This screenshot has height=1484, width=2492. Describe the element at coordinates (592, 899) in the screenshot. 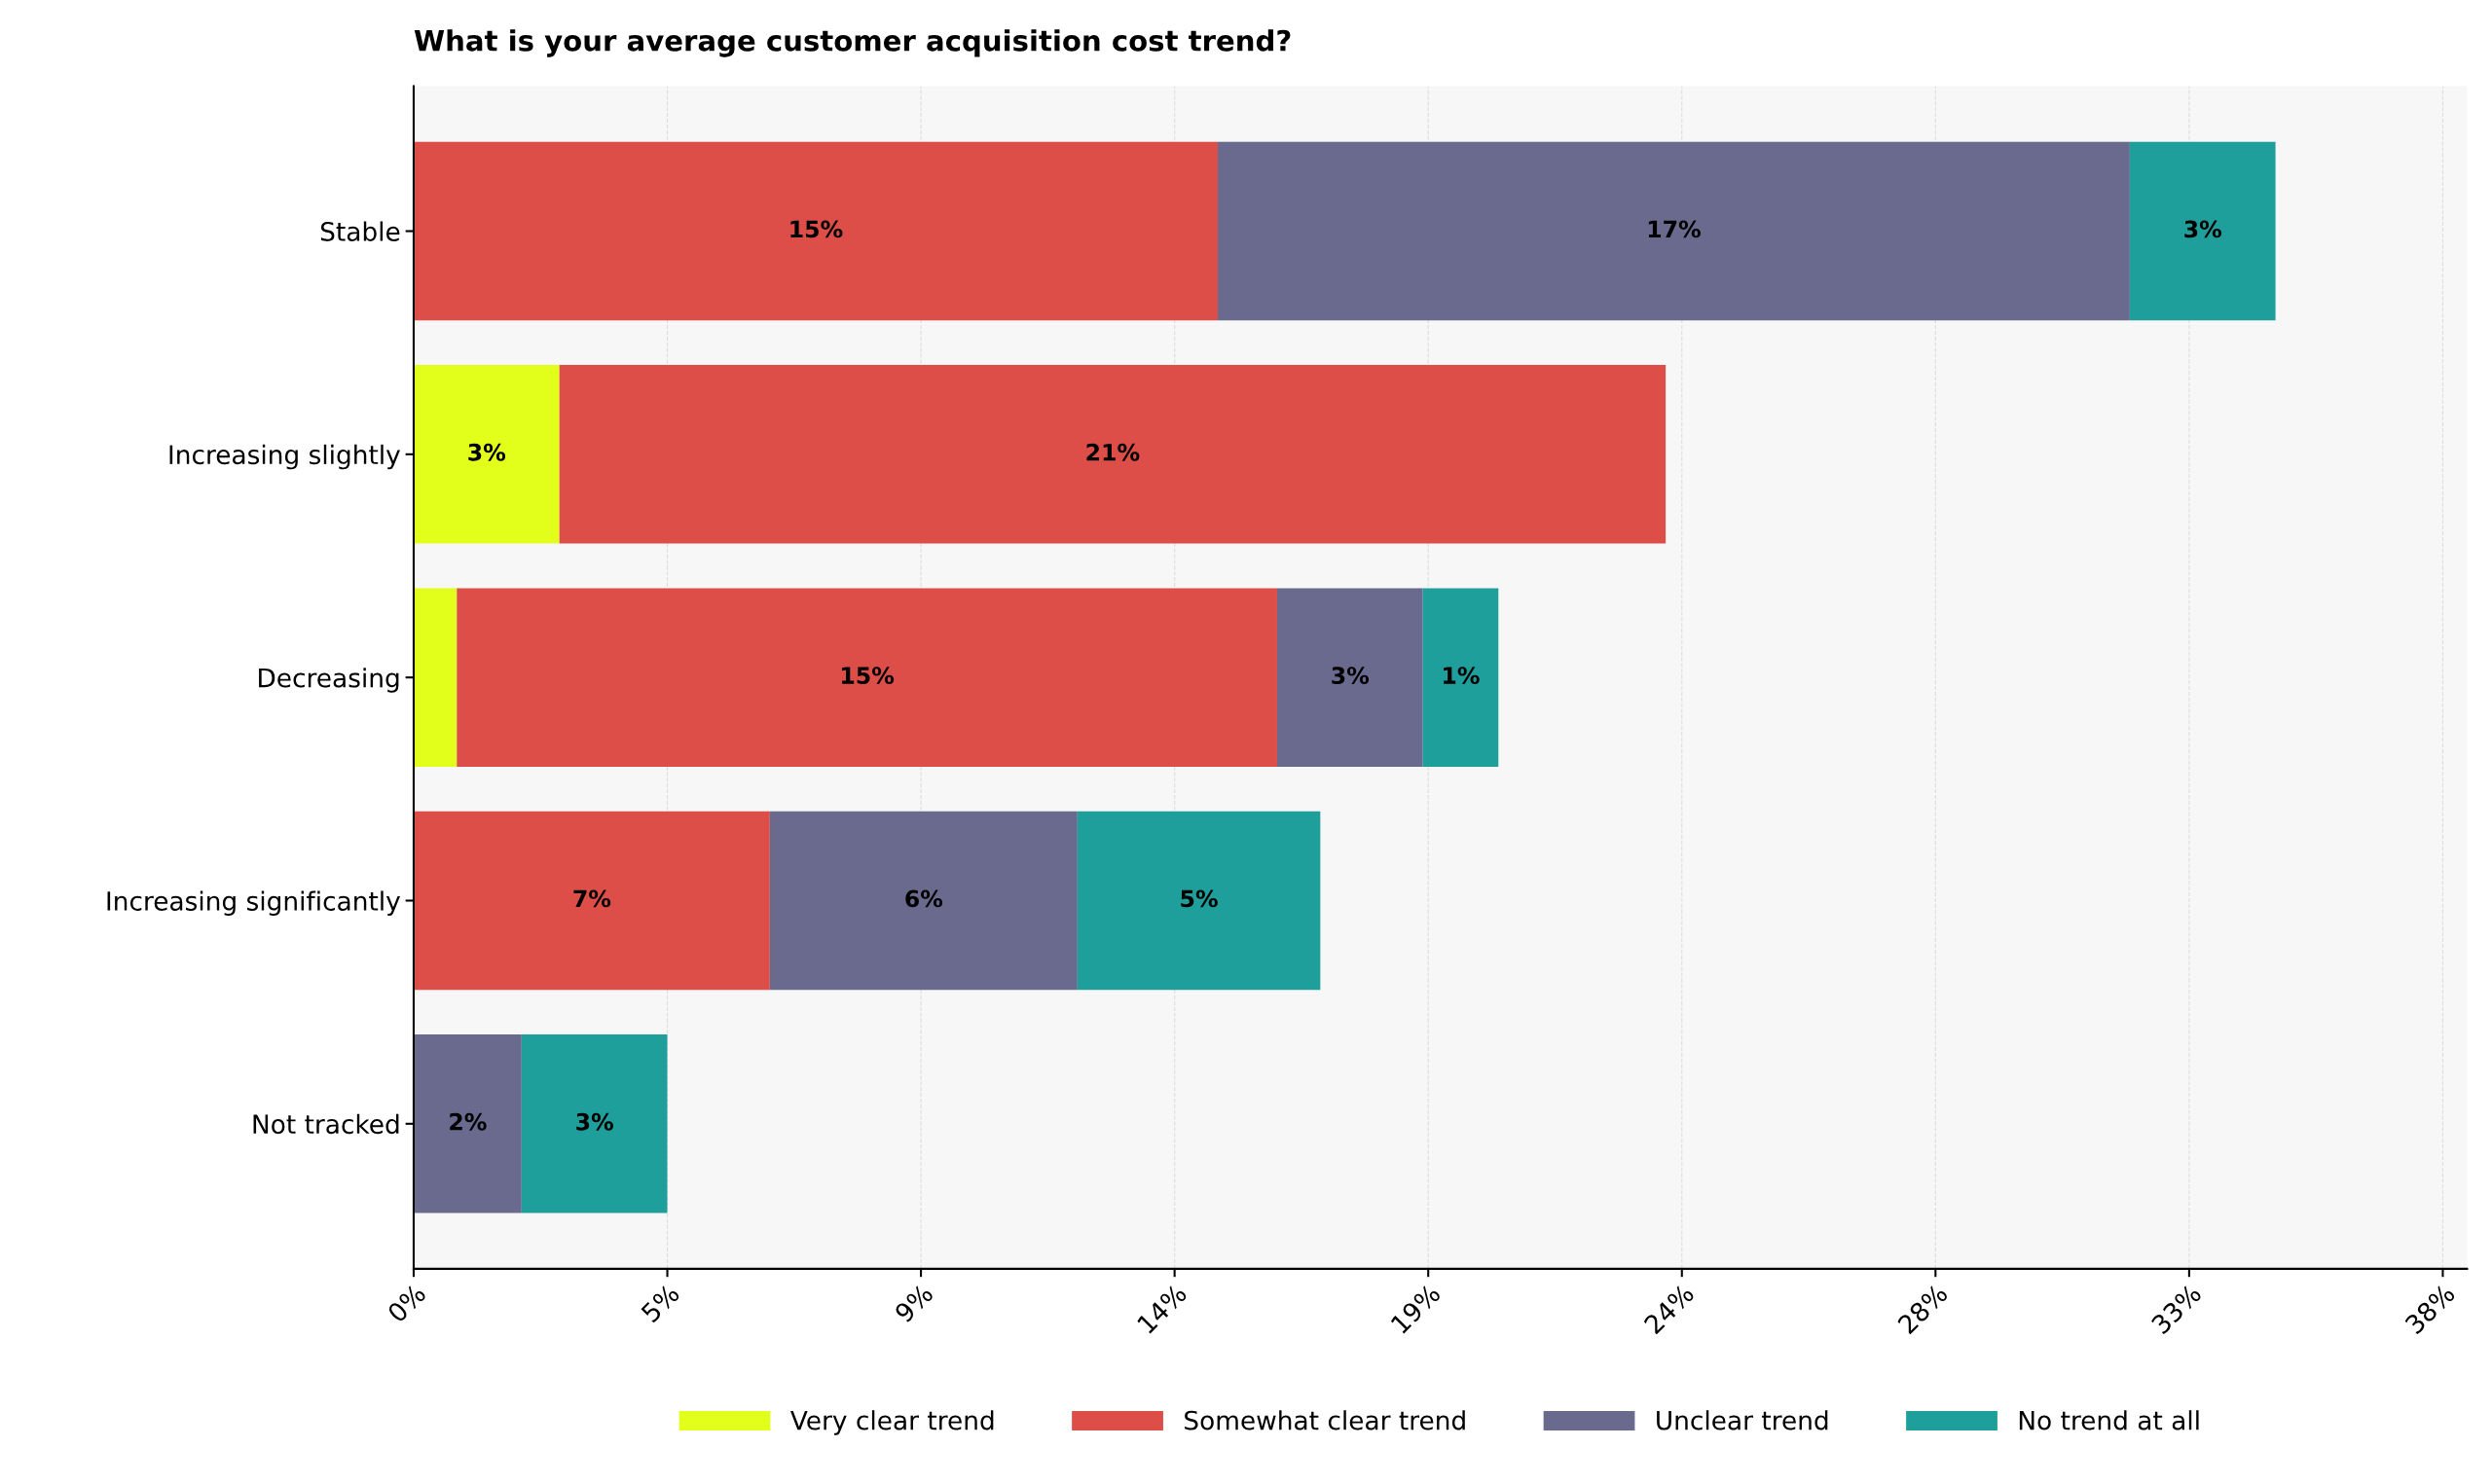

I see `data-label: 7%` at that location.